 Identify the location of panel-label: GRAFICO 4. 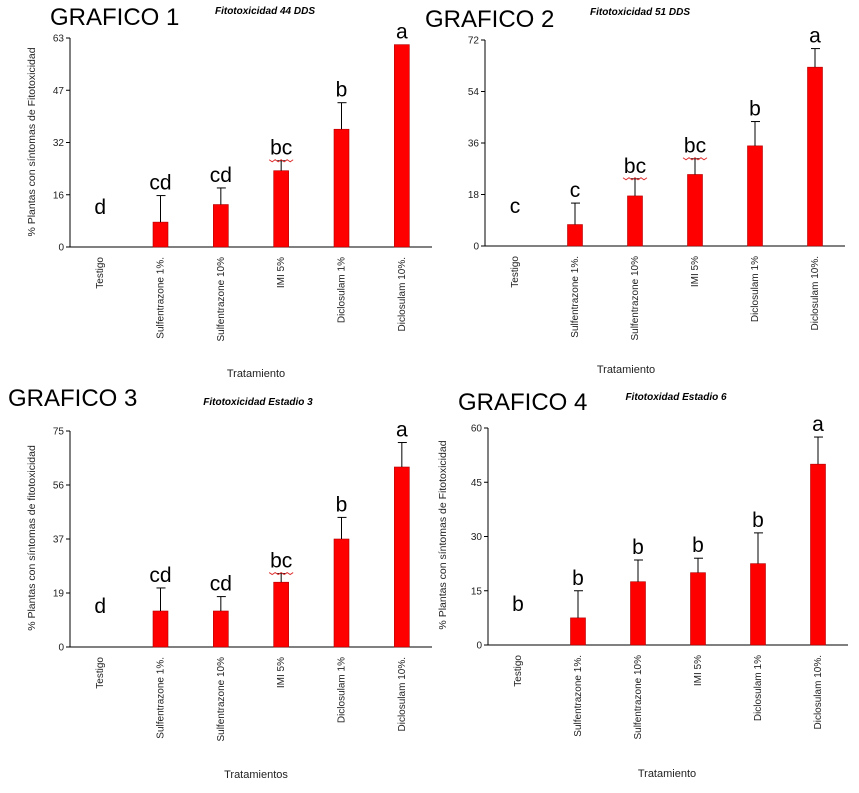
(522, 402).